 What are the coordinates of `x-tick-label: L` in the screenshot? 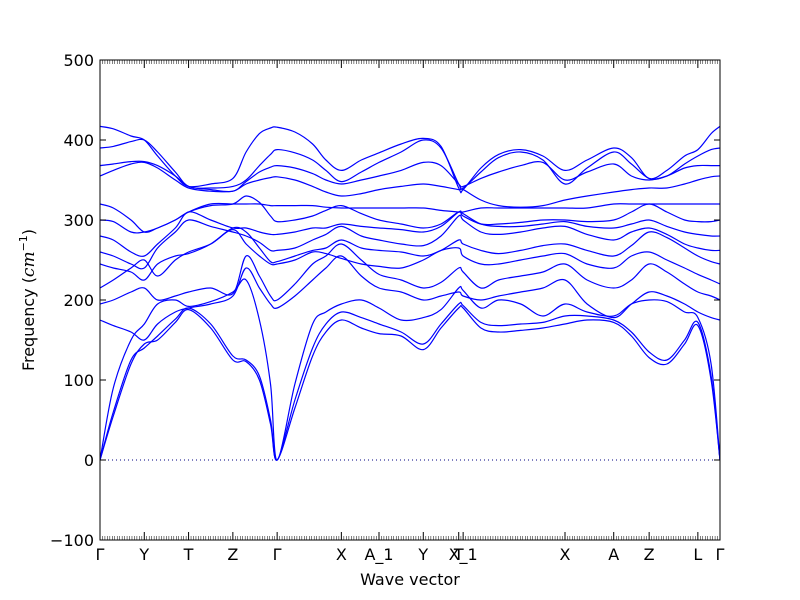 It's located at (697, 554).